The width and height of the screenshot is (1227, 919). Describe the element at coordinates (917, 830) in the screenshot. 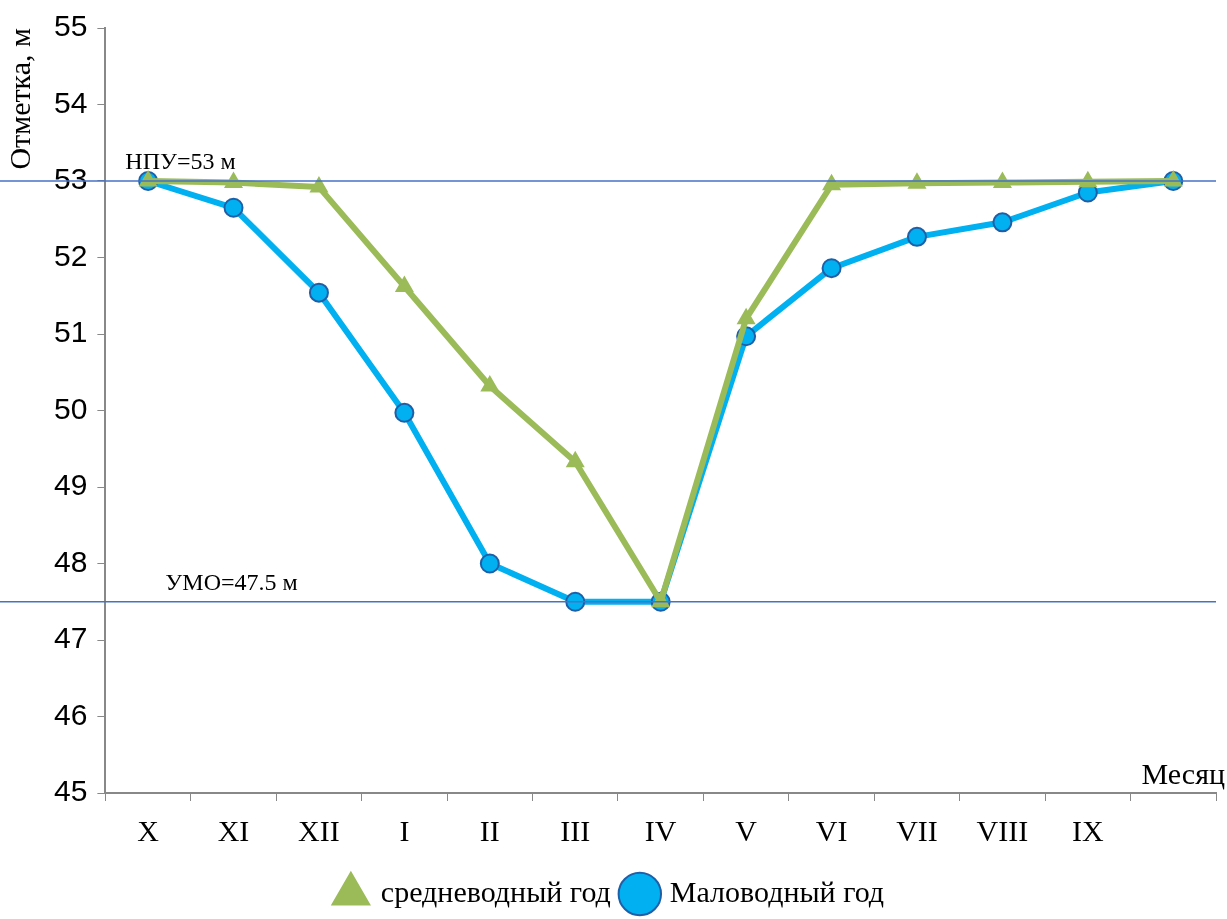

I see `x-tick-label: VII` at that location.